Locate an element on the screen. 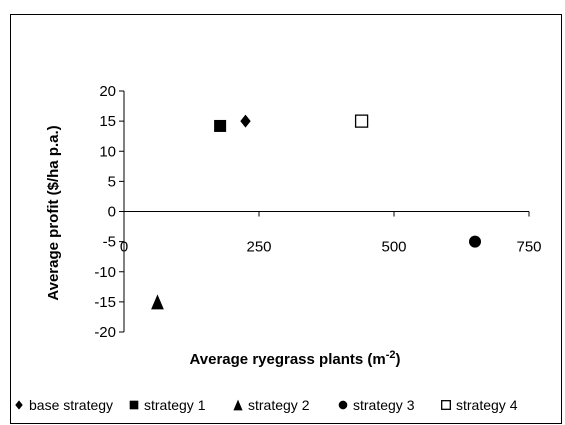 The image size is (565, 425). y-tick-label: 15 is located at coordinates (107, 121).